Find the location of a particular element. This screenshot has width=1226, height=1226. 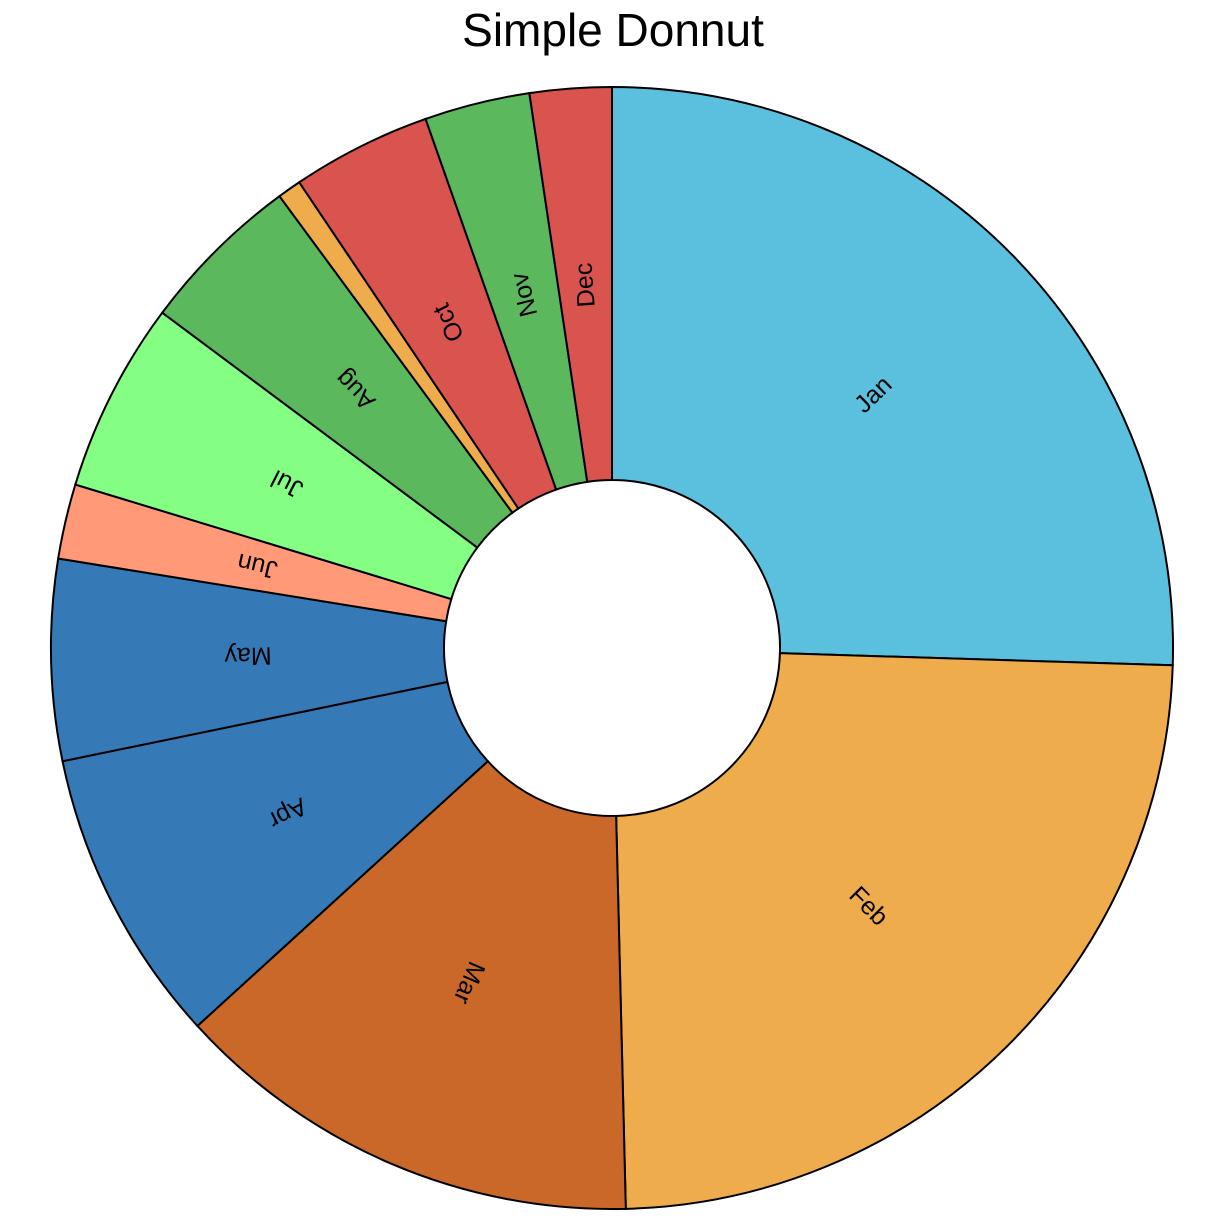

chart-title: Simple Donnut is located at coordinates (613, 30).